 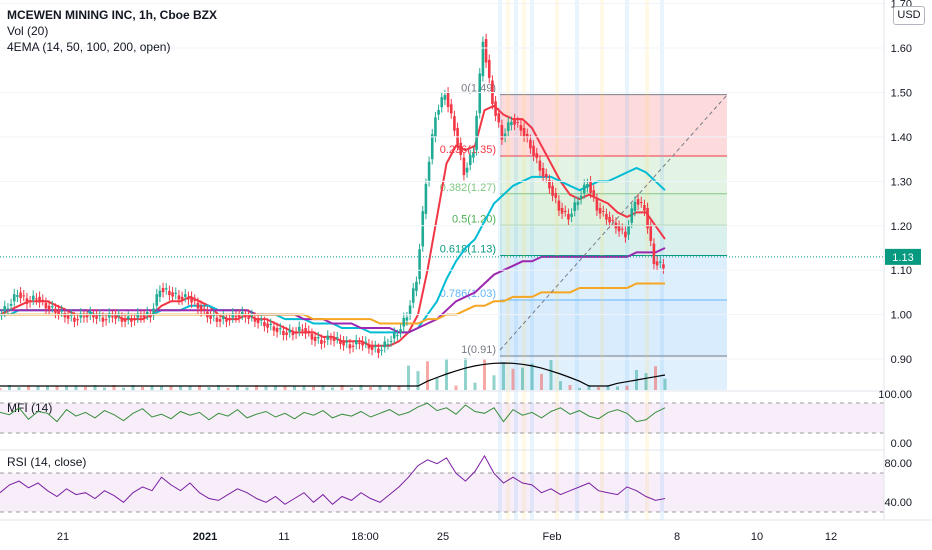 I want to click on time-tick: 25, so click(x=443, y=537).